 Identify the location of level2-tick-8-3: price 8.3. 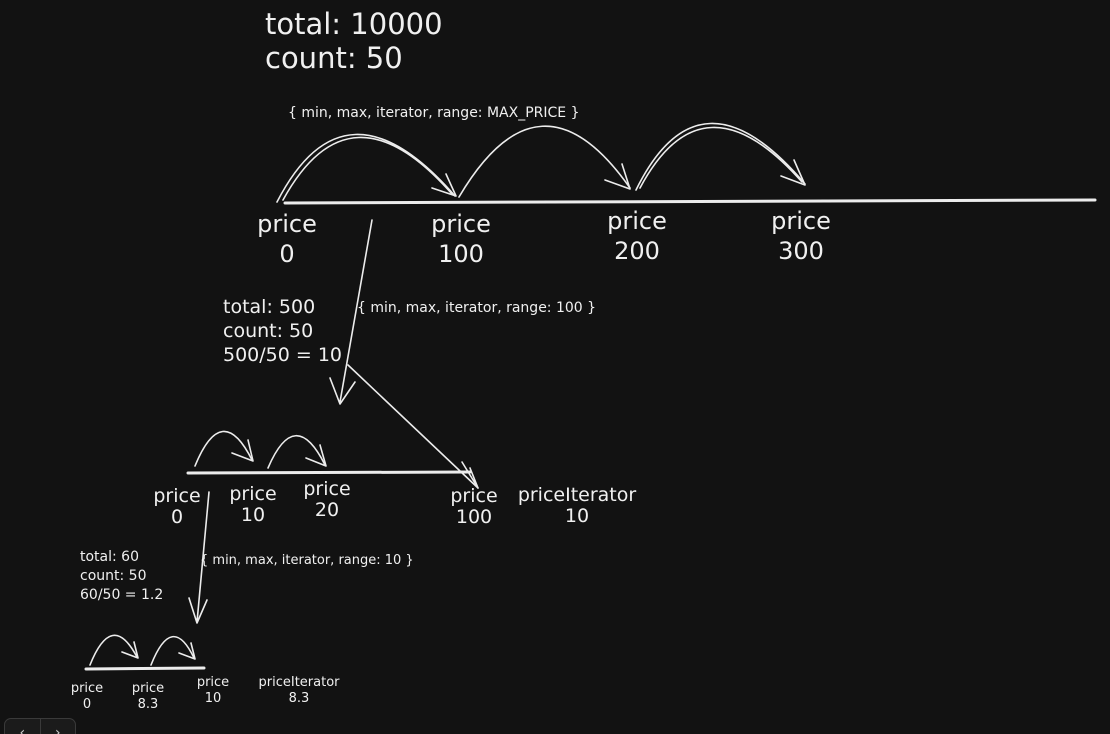
(148, 696).